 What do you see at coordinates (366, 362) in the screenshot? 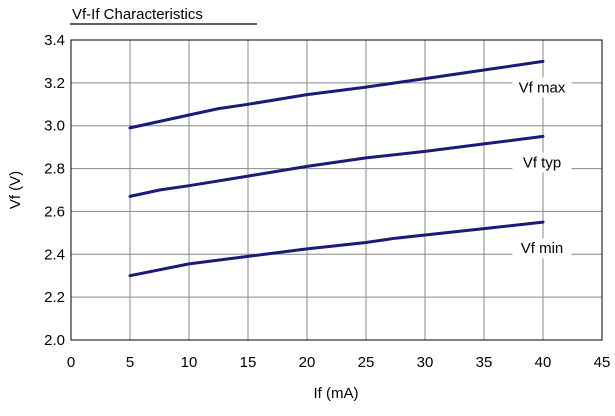
I see `x-tick-label: 25` at bounding box center [366, 362].